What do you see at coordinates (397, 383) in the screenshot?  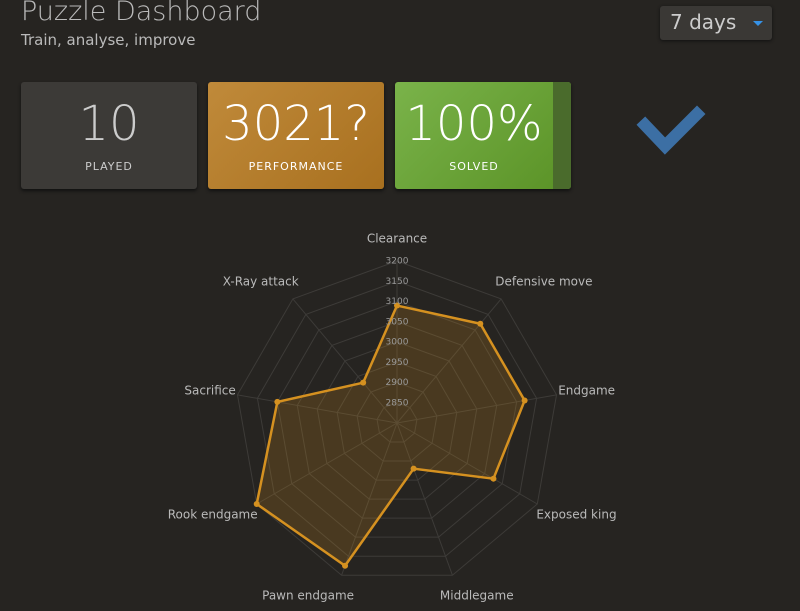 I see `r-tick-label: 2900` at bounding box center [397, 383].